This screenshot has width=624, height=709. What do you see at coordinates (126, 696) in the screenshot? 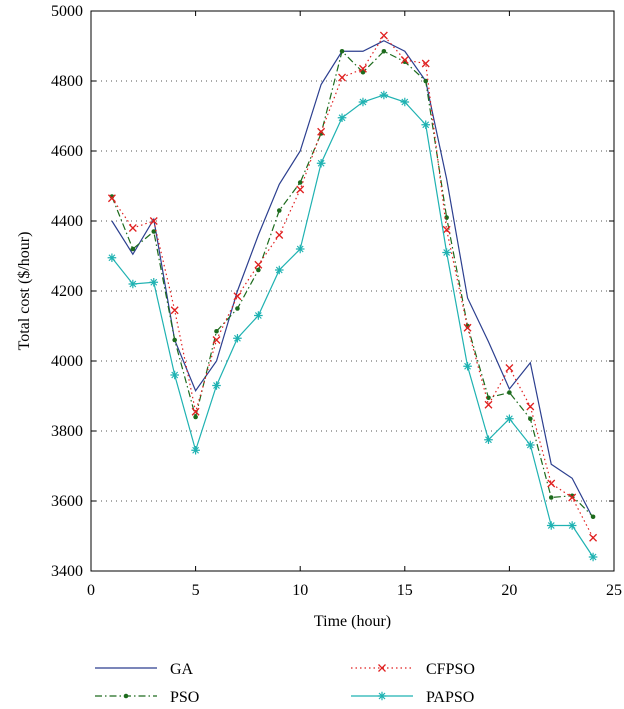
I see `legend-marker-pso` at bounding box center [126, 696].